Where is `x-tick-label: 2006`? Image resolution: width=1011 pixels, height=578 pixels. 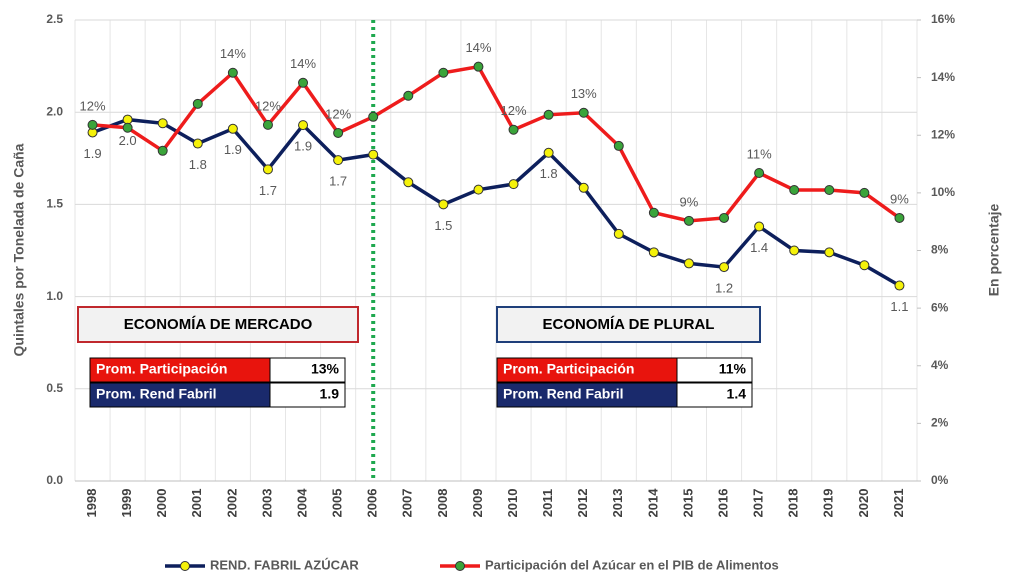
x-tick-label: 2006 is located at coordinates (372, 503).